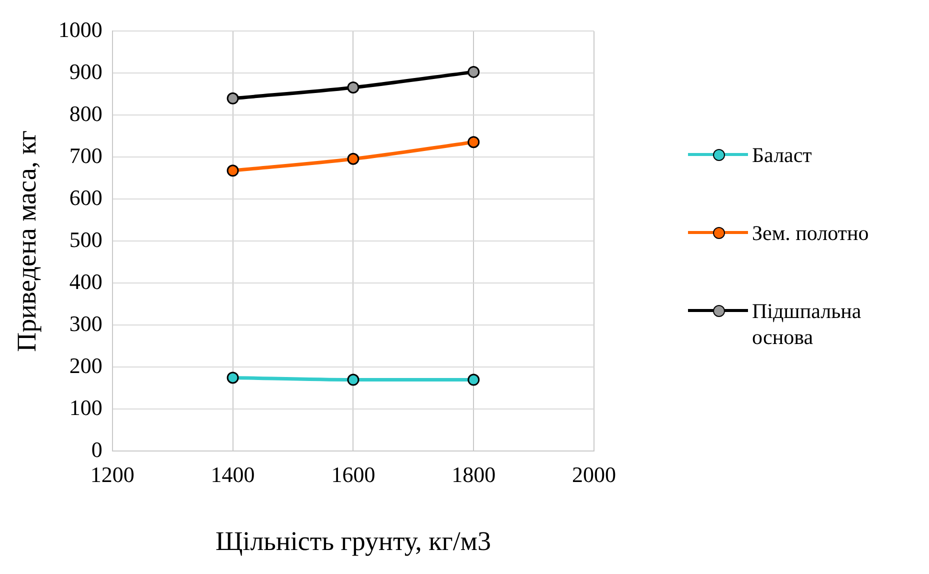 This screenshot has height=574, width=929. What do you see at coordinates (96, 449) in the screenshot?
I see `y-tick-label: 0` at bounding box center [96, 449].